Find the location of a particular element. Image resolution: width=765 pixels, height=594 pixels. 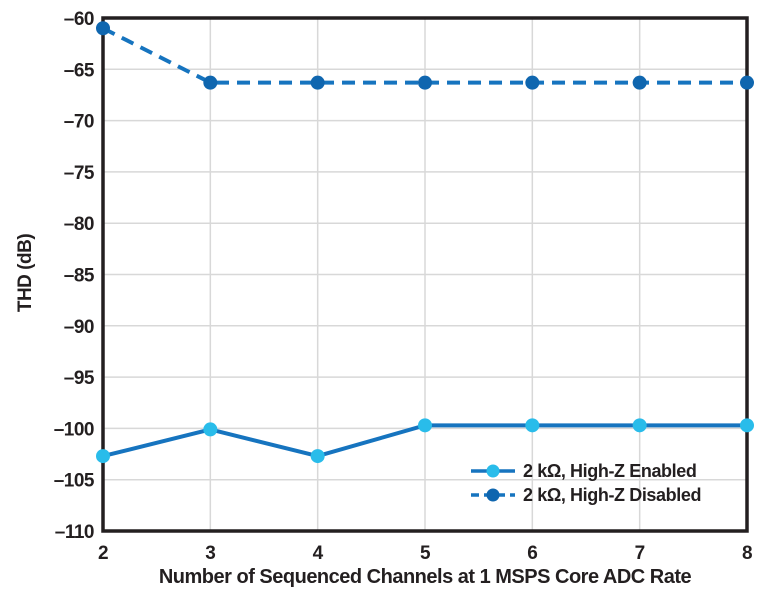

y-tick-label: –80 is located at coordinates (79, 224).